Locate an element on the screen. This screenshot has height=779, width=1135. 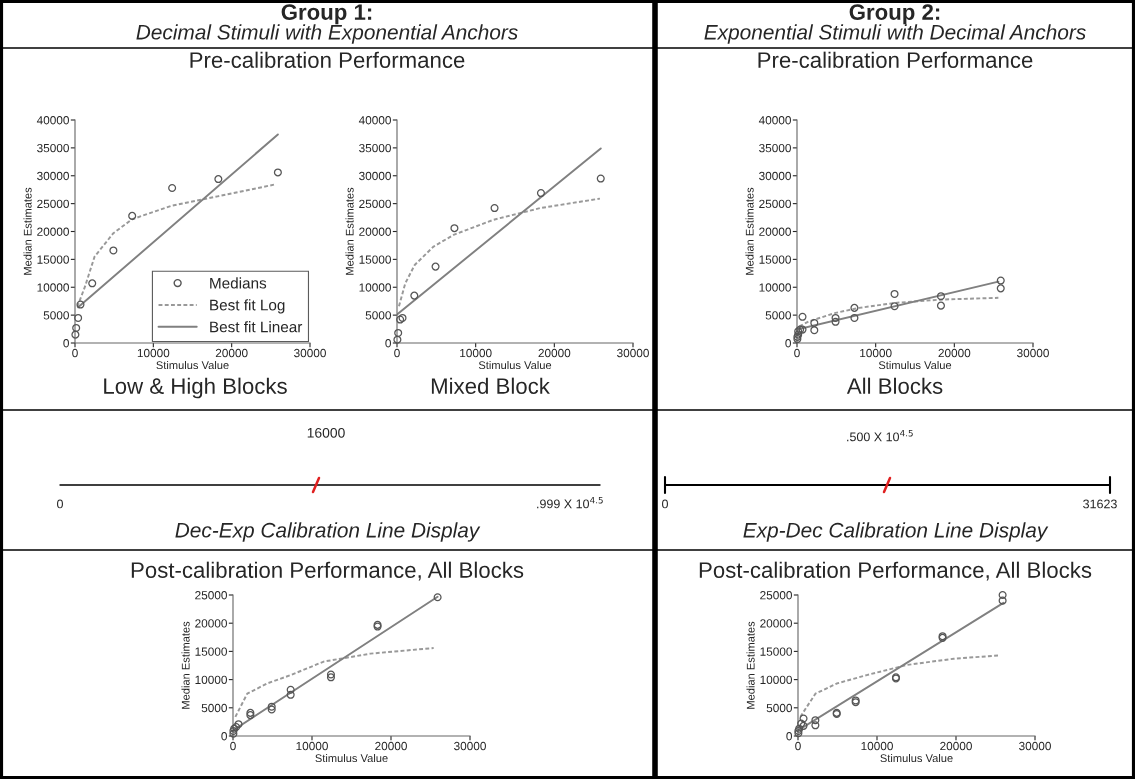
text: 16000 is located at coordinates (326, 432).